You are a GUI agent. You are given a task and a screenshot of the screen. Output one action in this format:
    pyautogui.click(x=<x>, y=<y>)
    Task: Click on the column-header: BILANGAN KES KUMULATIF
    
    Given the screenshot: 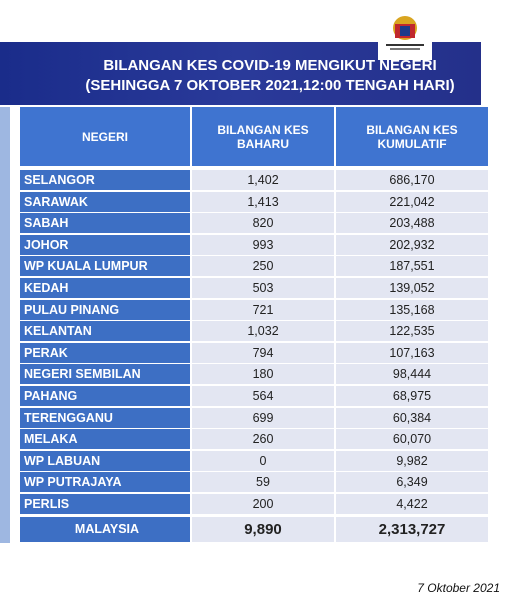 What is the action you would take?
    pyautogui.click(x=412, y=136)
    